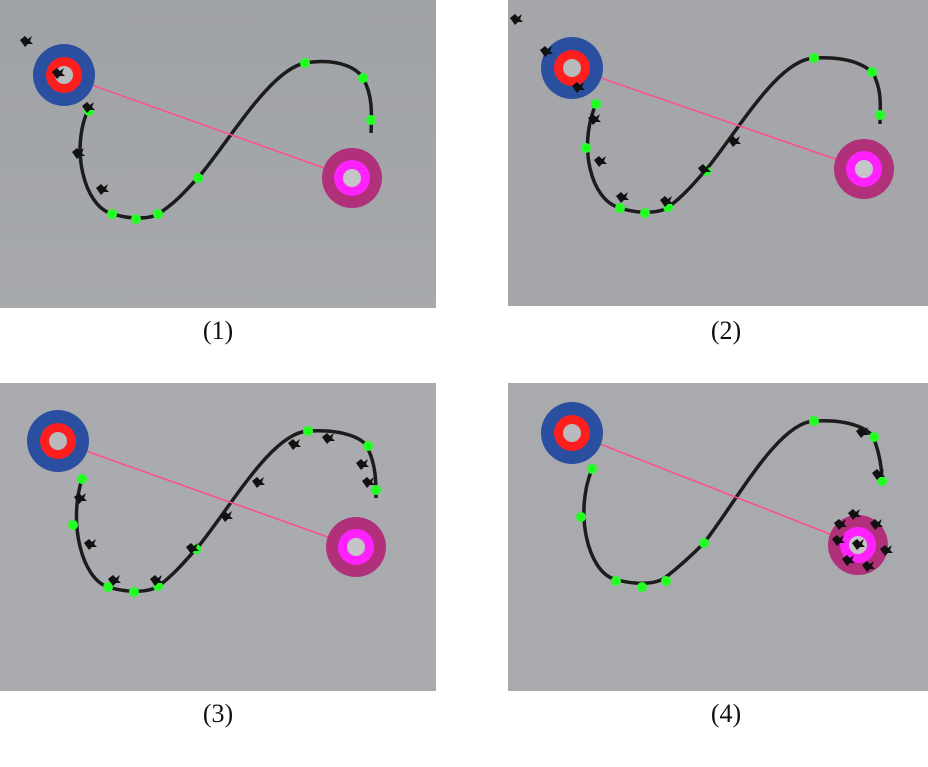  Describe the element at coordinates (218, 713) in the screenshot. I see `panel-caption: (3)` at that location.